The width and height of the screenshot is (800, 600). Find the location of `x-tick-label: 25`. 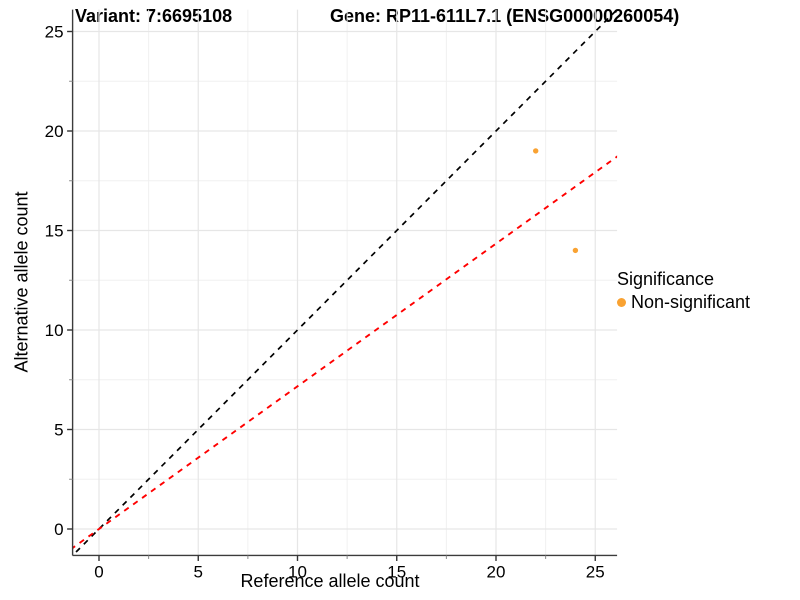

x-tick-label: 25 is located at coordinates (595, 571).